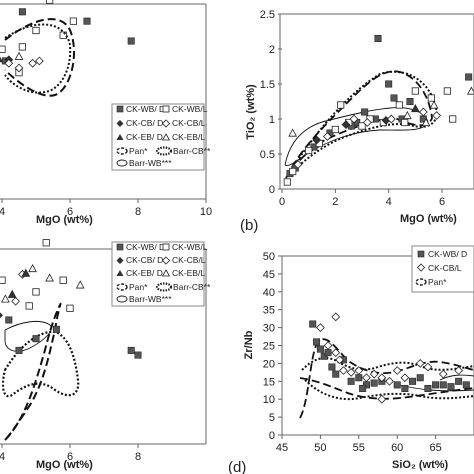 The height and width of the screenshot is (474, 474). What do you see at coordinates (138, 212) in the screenshot?
I see `panel-a-x-tick-label-2: 8` at bounding box center [138, 212].